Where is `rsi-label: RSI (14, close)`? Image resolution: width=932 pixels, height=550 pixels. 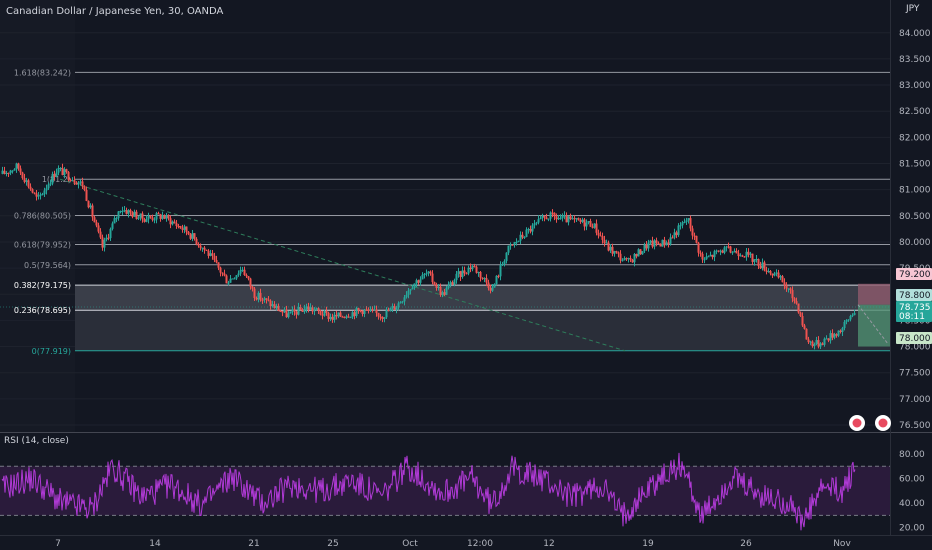
rsi-label: RSI (14, close) is located at coordinates (36, 441).